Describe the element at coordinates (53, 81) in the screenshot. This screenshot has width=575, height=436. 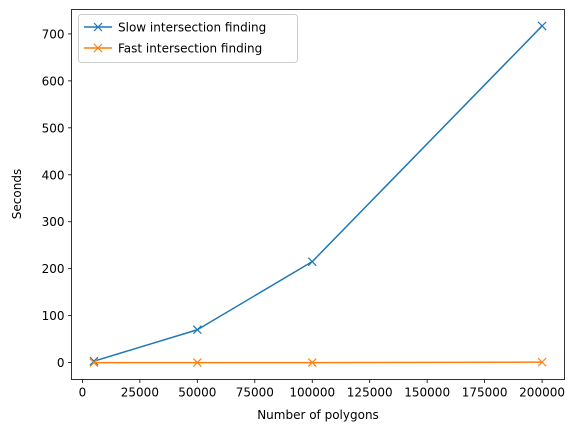
I see `y-tick-label: 600` at that location.